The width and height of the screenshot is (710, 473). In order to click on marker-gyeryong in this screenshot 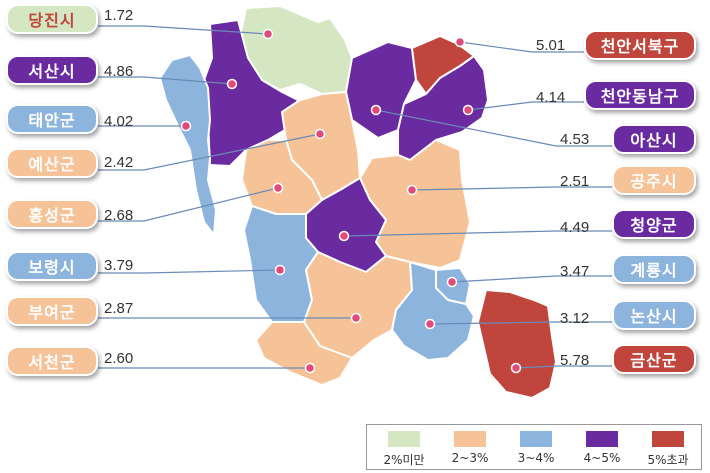, I will do `click(452, 282)`.